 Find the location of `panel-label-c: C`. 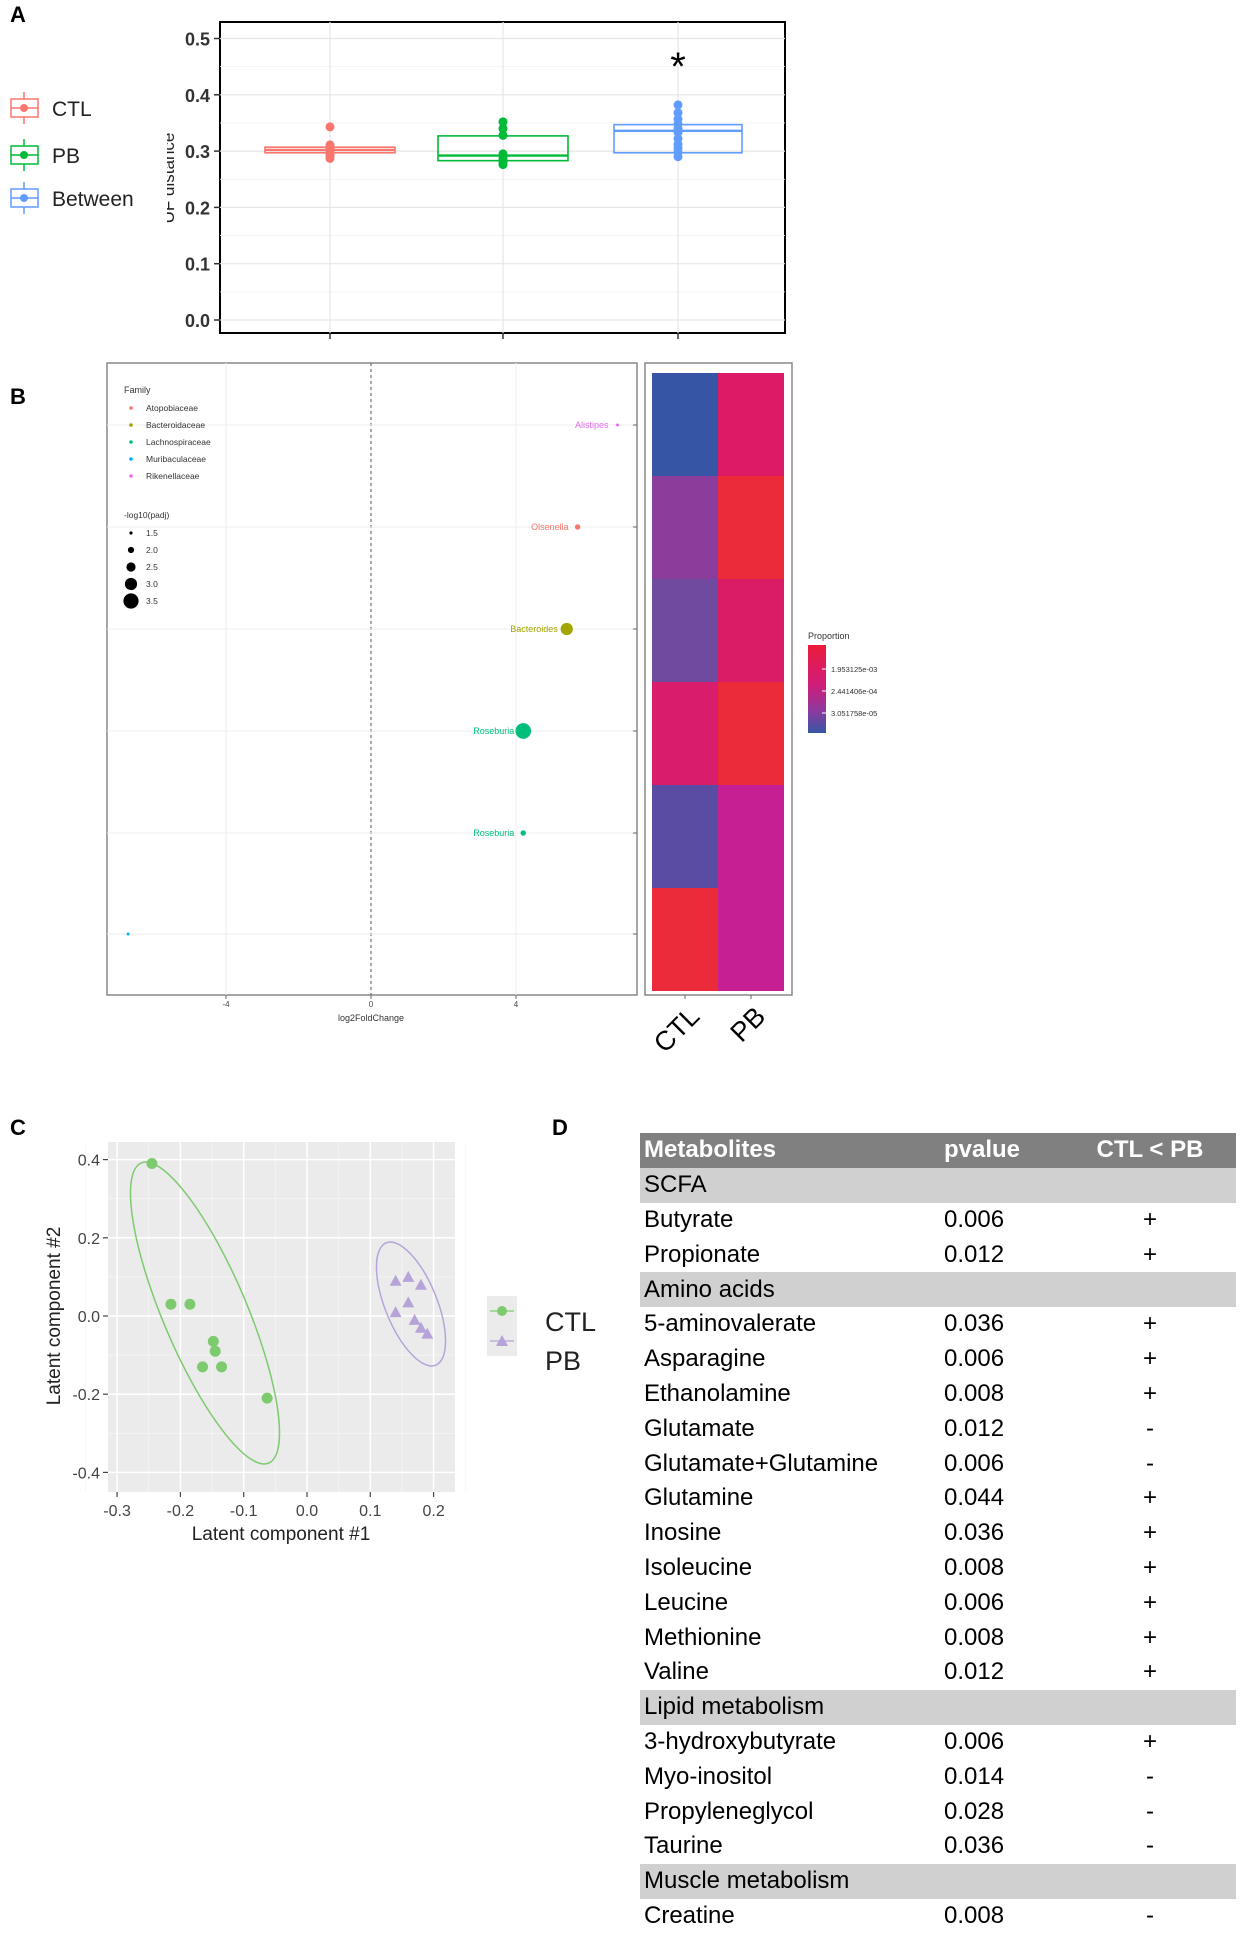

panel-label-c: C is located at coordinates (18, 1127).